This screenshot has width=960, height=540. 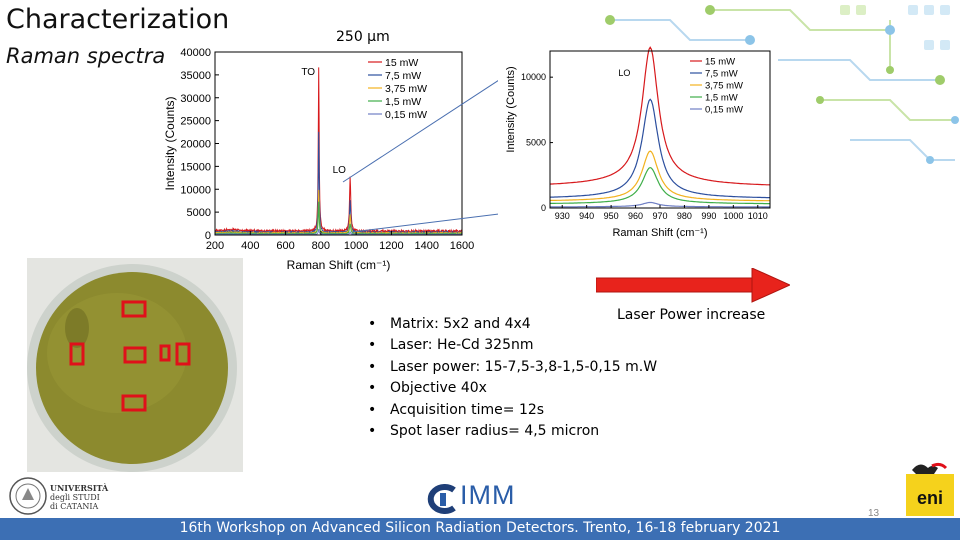 What do you see at coordinates (611, 216) in the screenshot?
I see `x-tick-label: 950` at bounding box center [611, 216].